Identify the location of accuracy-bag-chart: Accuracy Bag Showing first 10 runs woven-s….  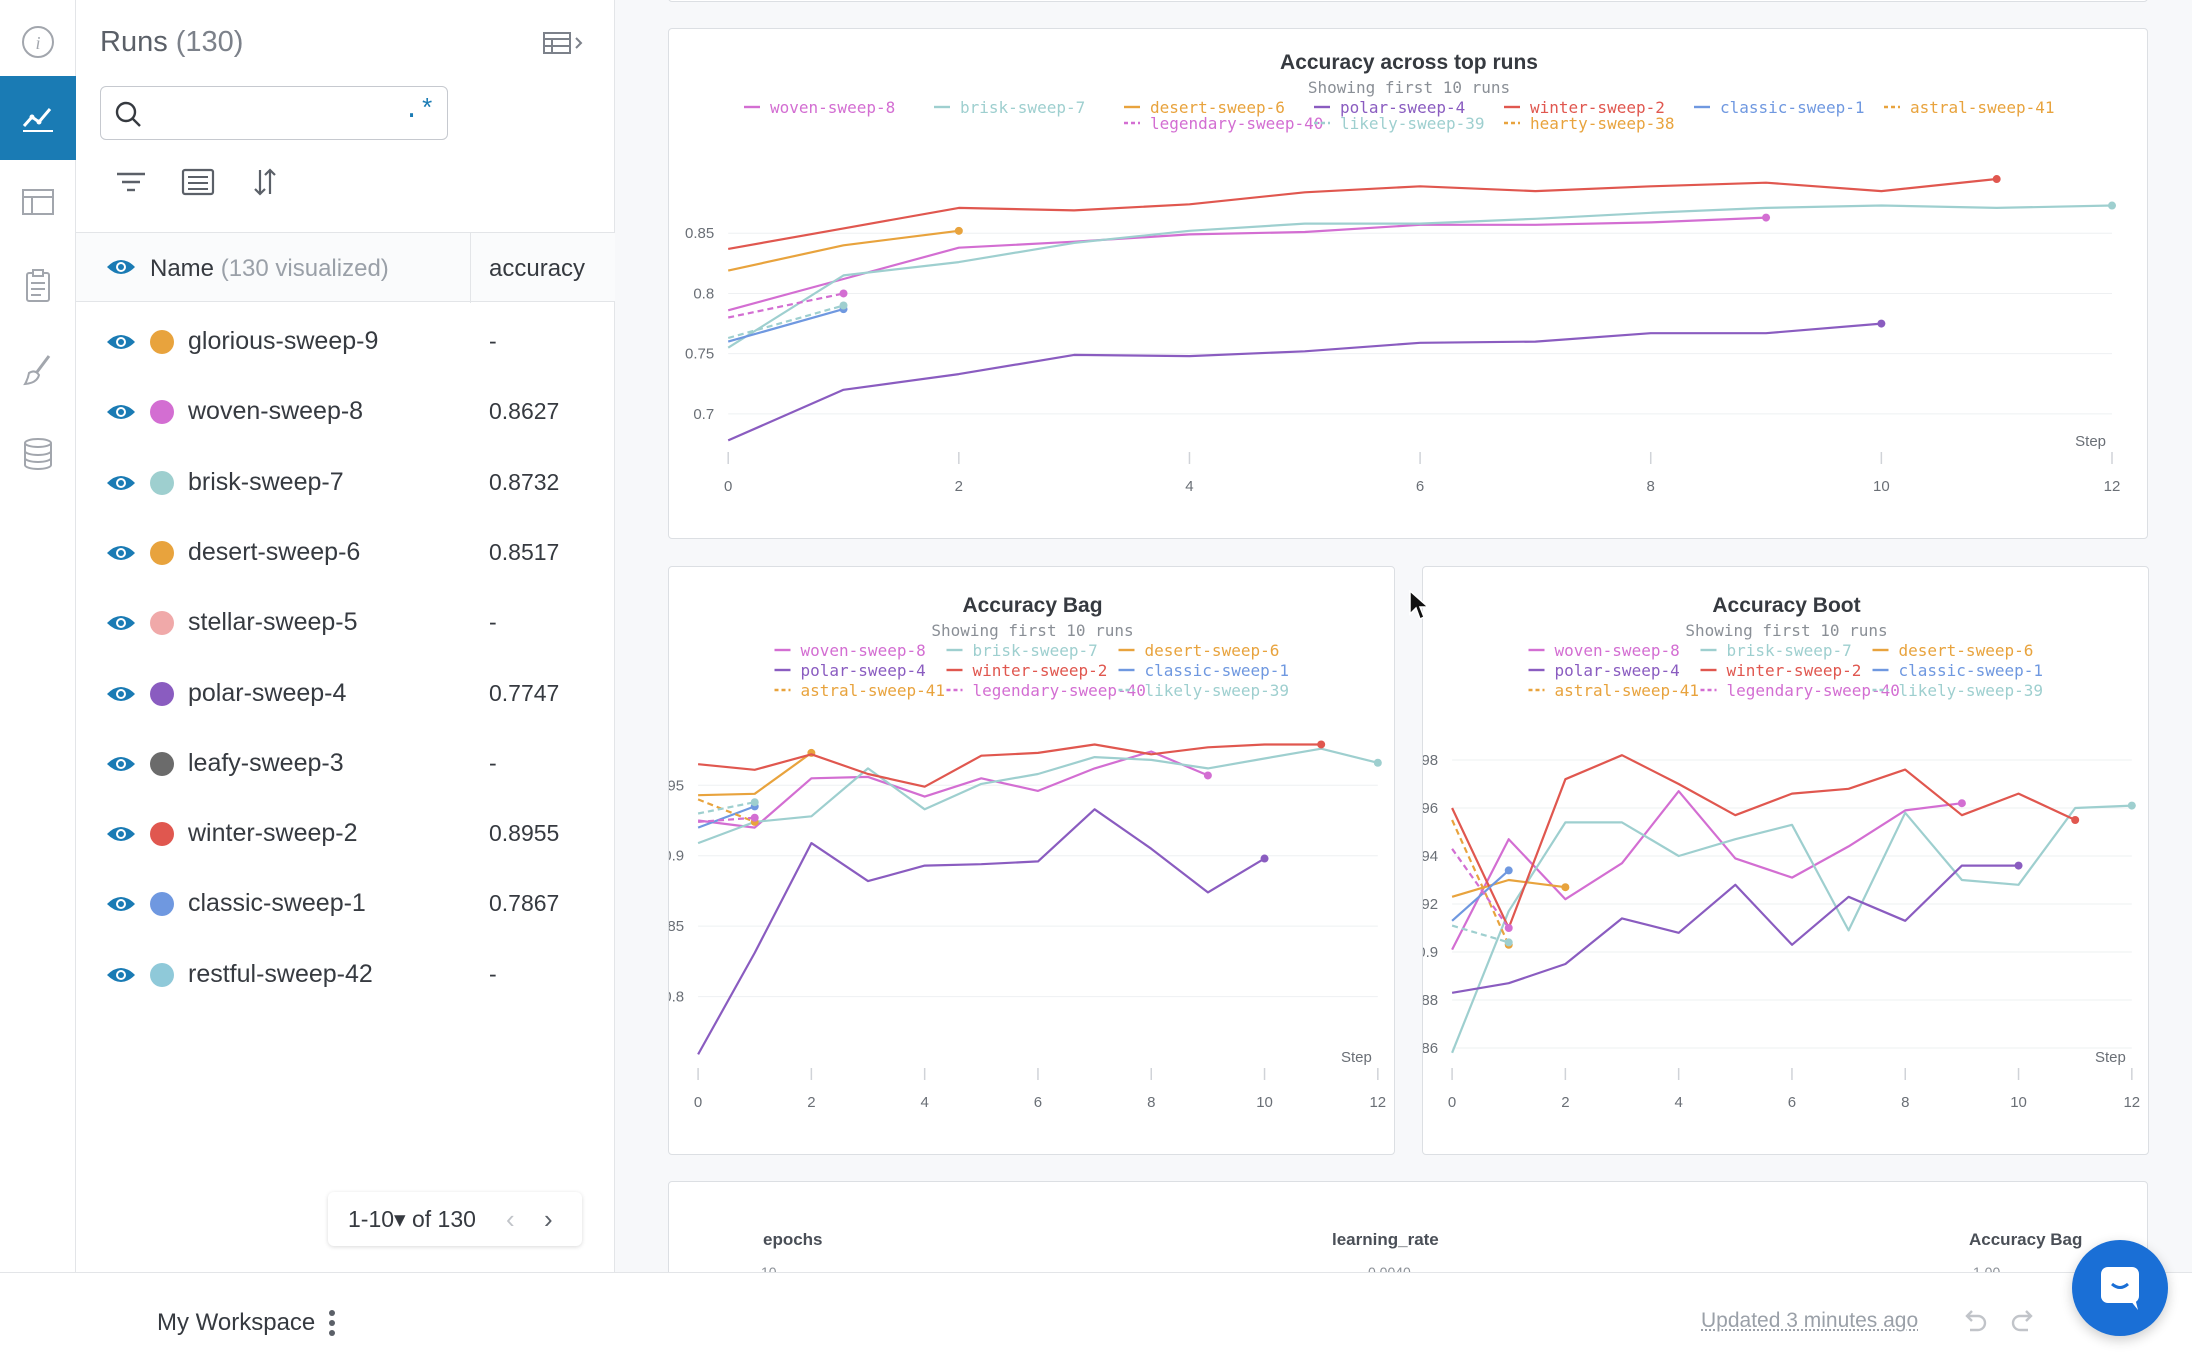
(1032, 861).